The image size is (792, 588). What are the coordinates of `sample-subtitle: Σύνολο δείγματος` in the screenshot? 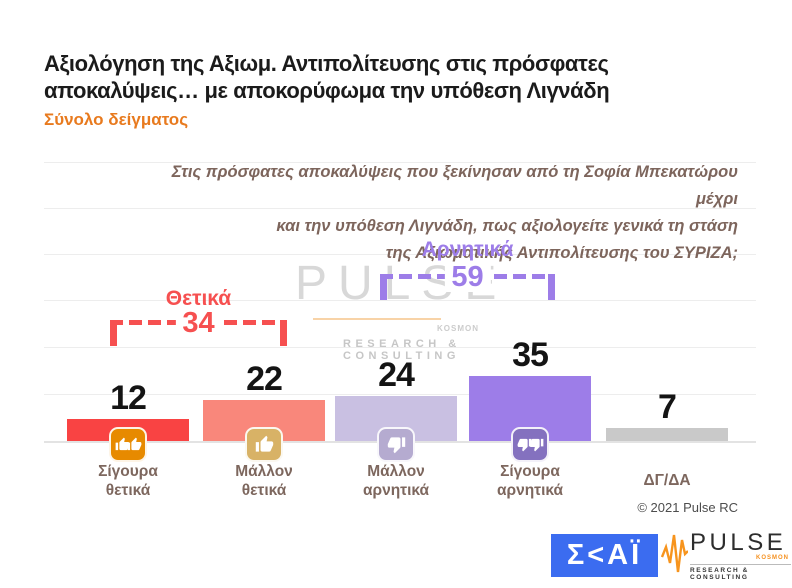 It's located at (116, 119).